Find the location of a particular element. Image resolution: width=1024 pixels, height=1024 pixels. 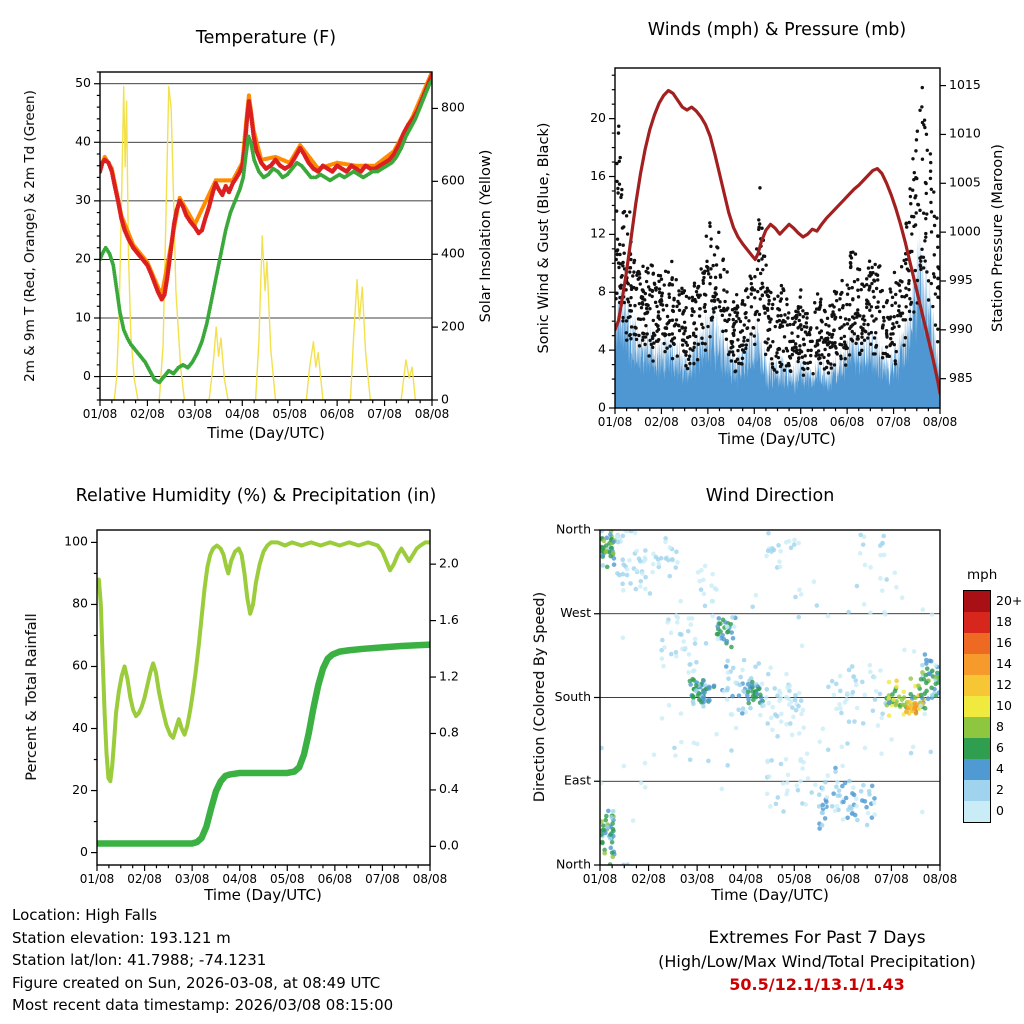

legend-label: 10 is located at coordinates (1004, 705).